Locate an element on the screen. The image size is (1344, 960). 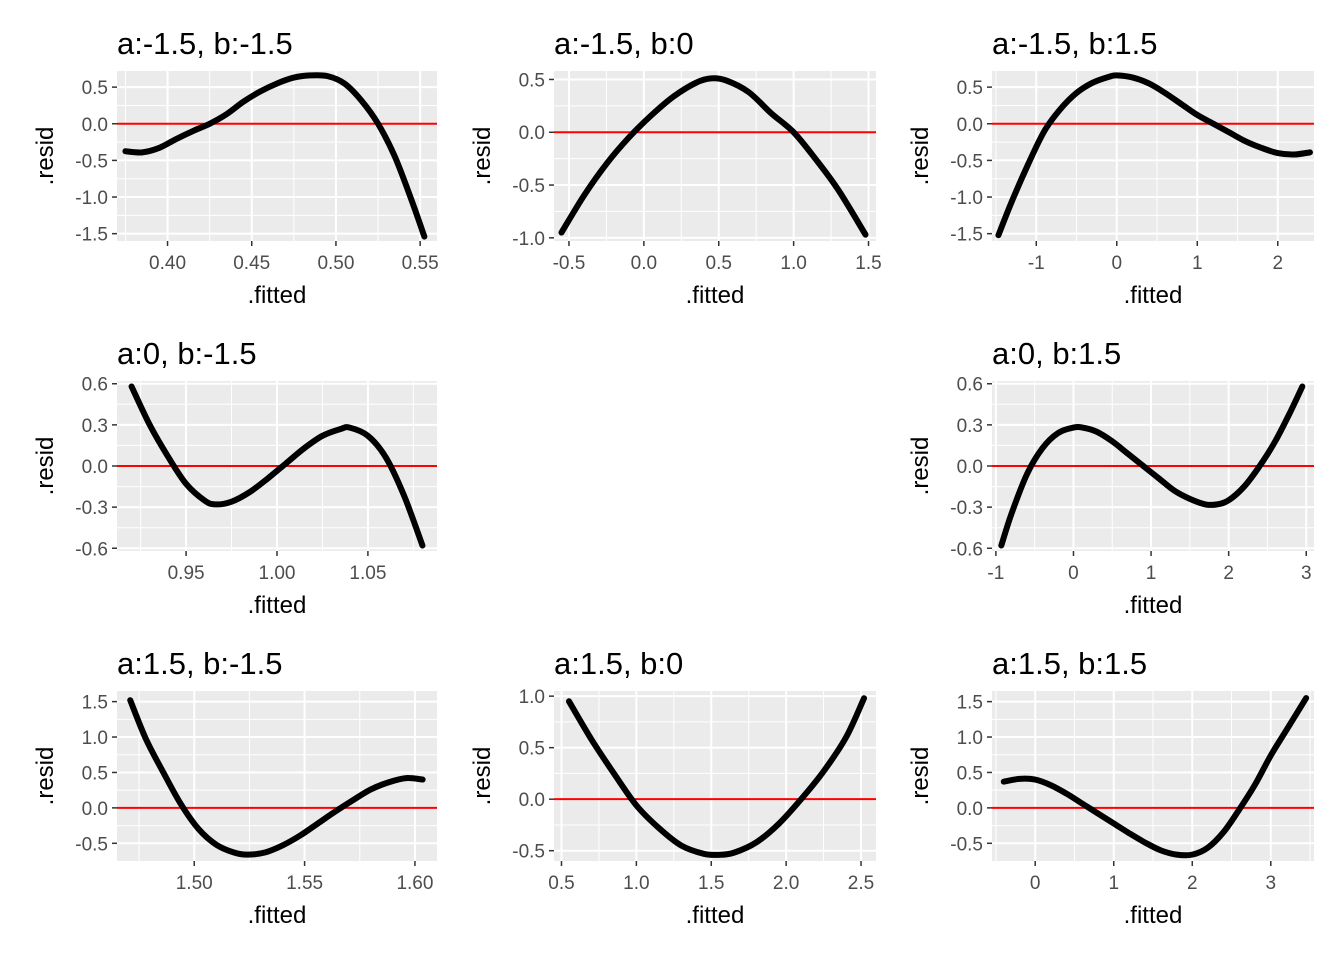
x-tick-label: 0.50 is located at coordinates (335, 263).